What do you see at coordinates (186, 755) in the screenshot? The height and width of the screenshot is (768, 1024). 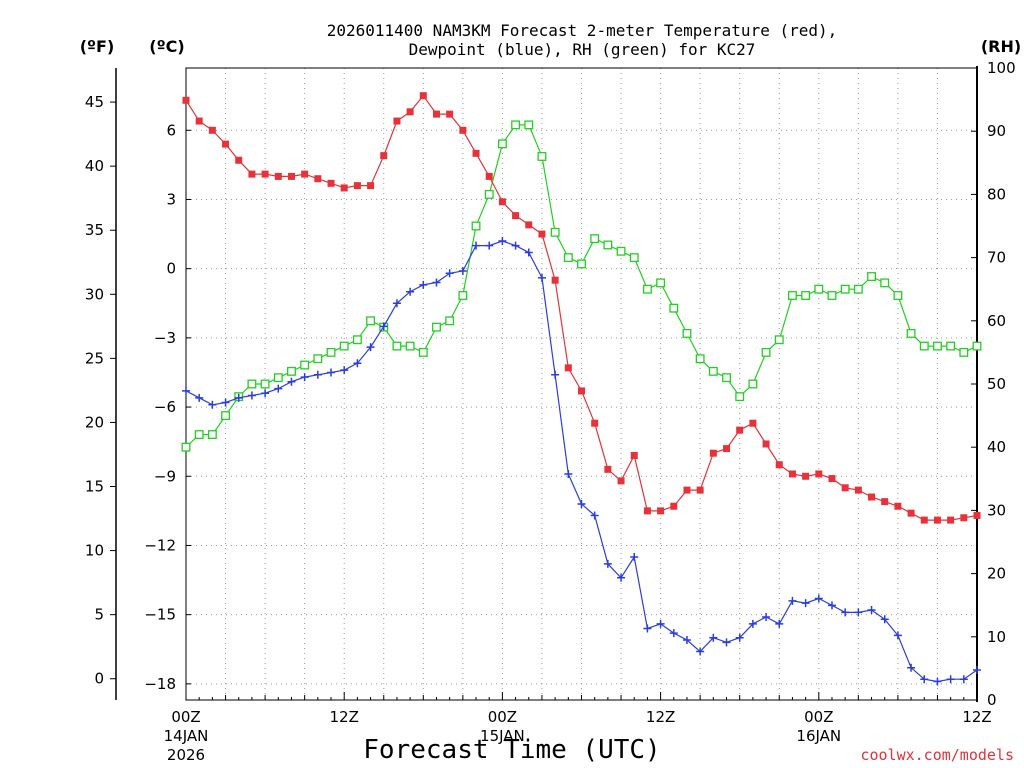 I see `time-tick-year: 2026` at bounding box center [186, 755].